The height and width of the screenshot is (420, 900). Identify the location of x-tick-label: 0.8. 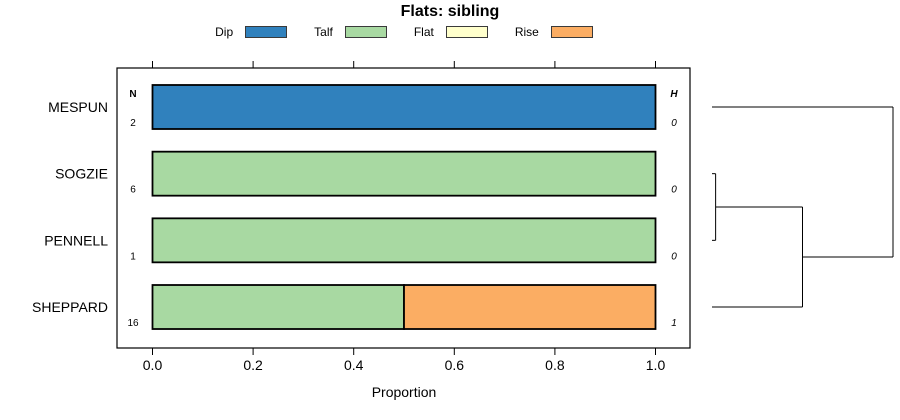
(555, 365).